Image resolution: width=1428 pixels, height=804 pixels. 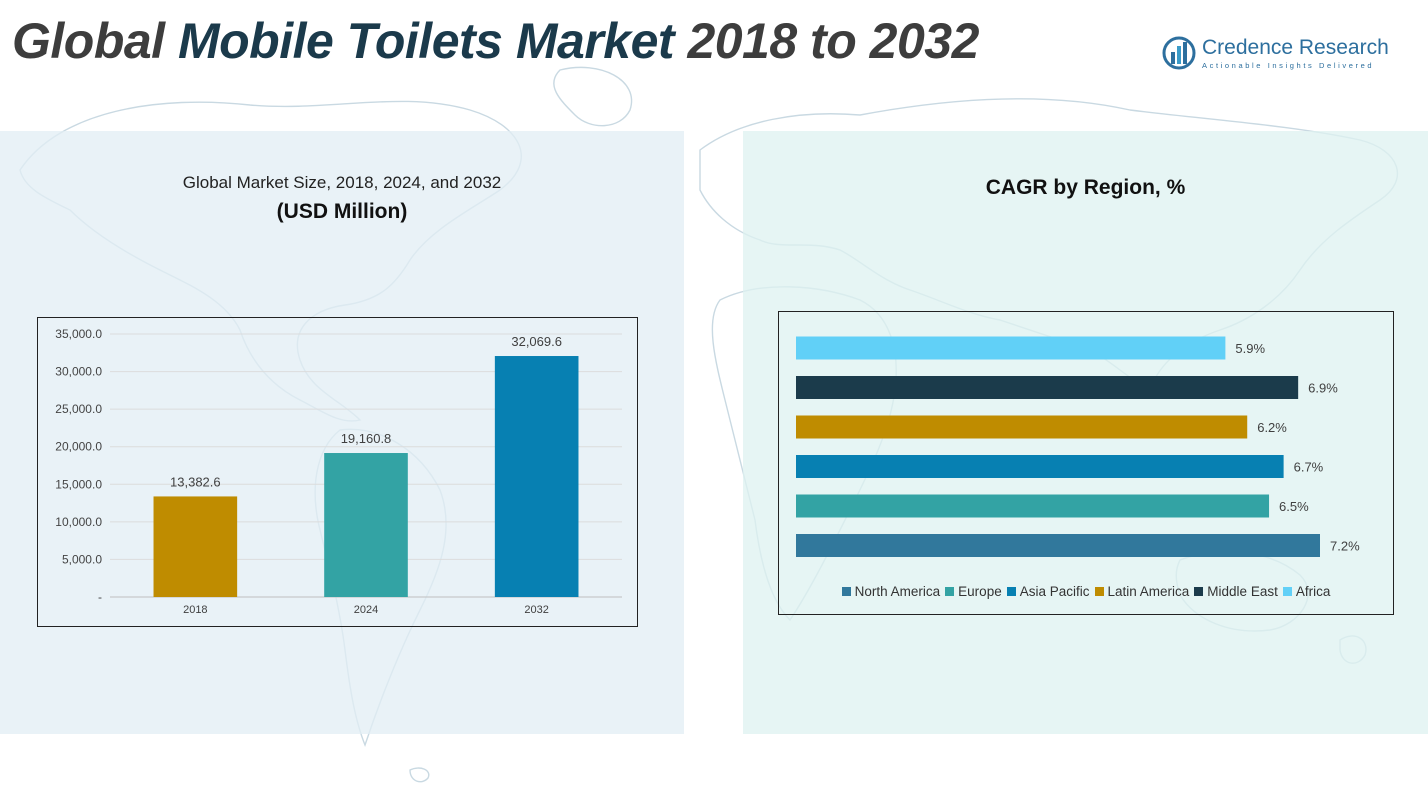 I want to click on x-tick-label-2018: 2018, so click(x=195, y=610).